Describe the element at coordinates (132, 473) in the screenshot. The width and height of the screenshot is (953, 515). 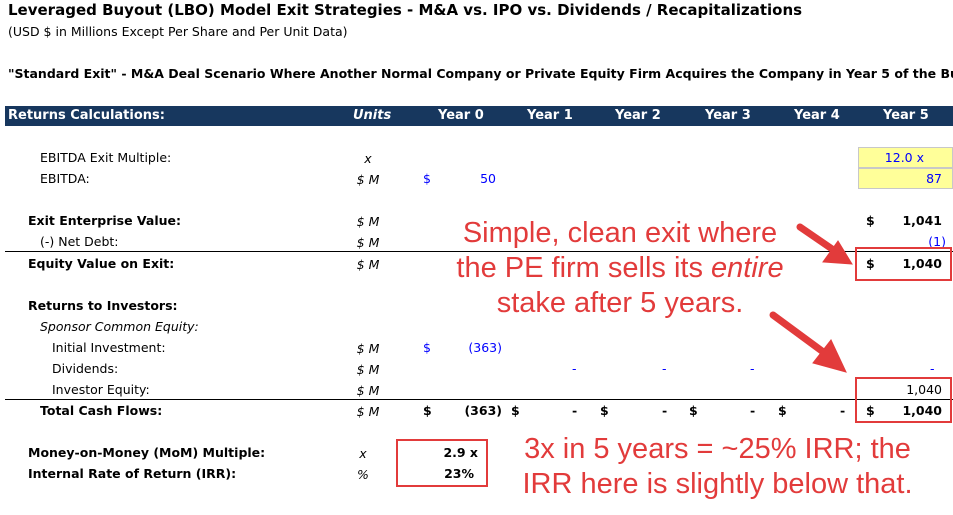
I see `irr-label: Internal Rate of Return (IRR):` at that location.